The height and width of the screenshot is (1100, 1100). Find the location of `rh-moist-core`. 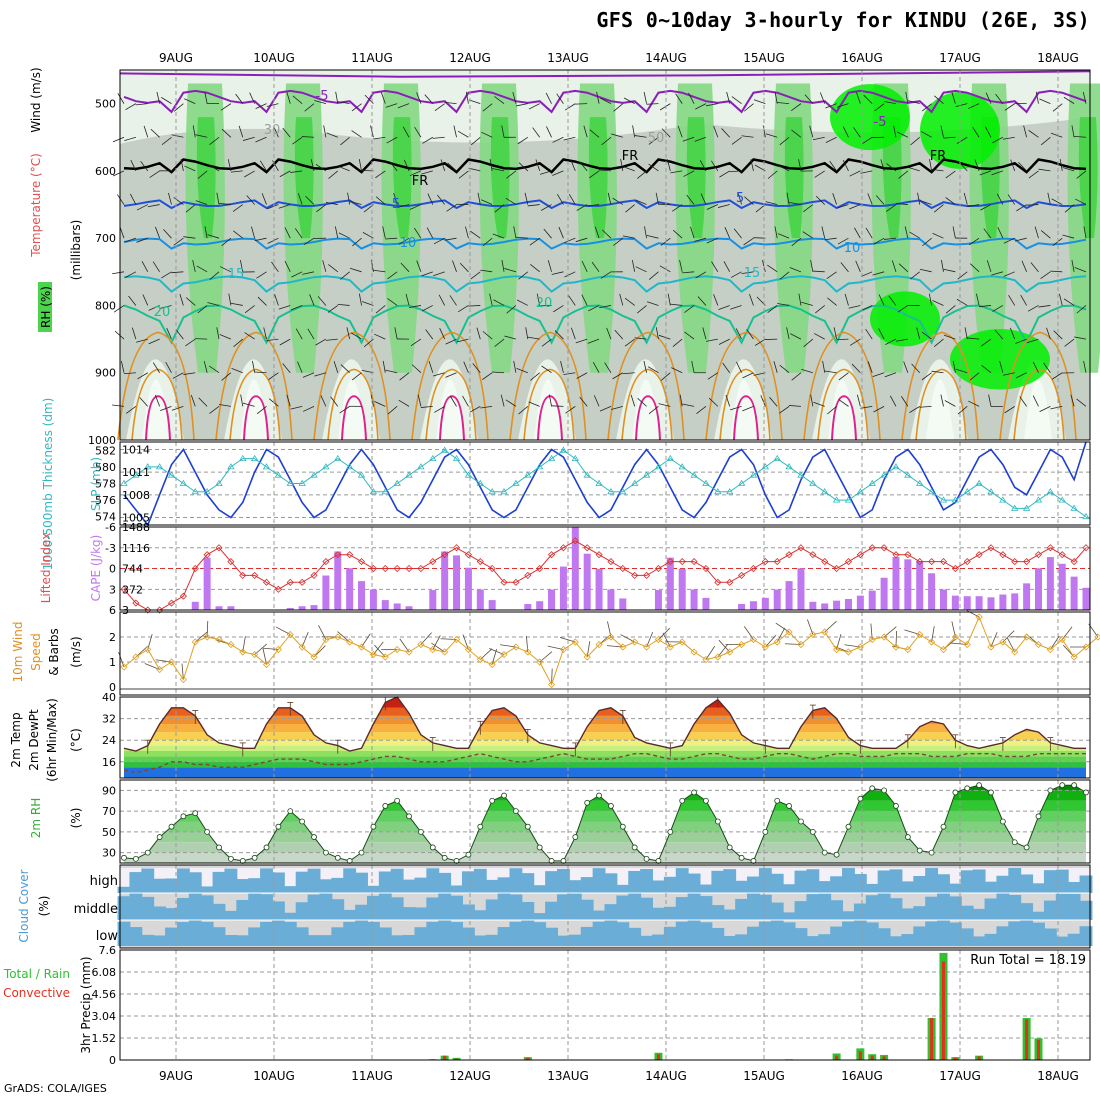

rh-moist-core is located at coordinates (1088, 178).